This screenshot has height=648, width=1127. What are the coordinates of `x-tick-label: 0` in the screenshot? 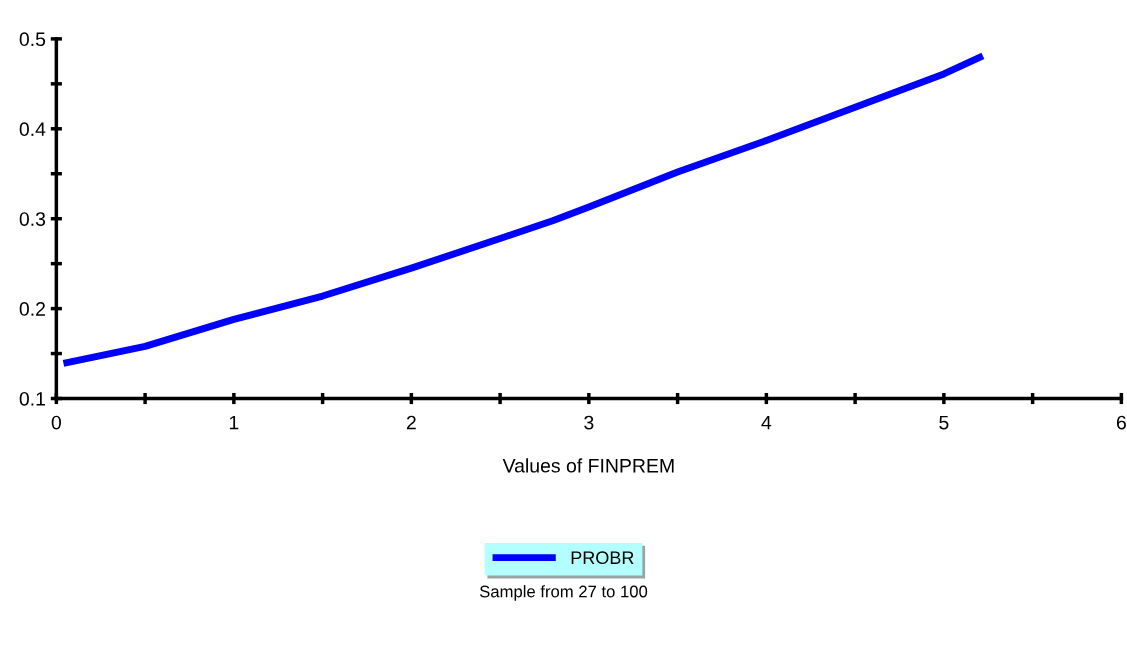 It's located at (56, 422).